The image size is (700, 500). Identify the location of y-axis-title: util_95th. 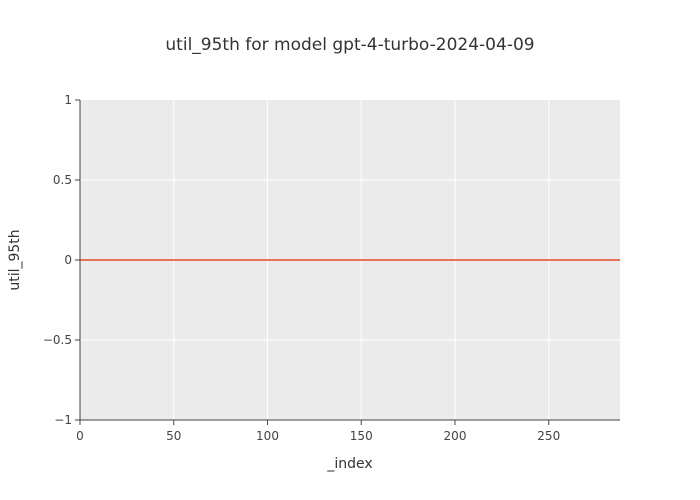
(15, 259).